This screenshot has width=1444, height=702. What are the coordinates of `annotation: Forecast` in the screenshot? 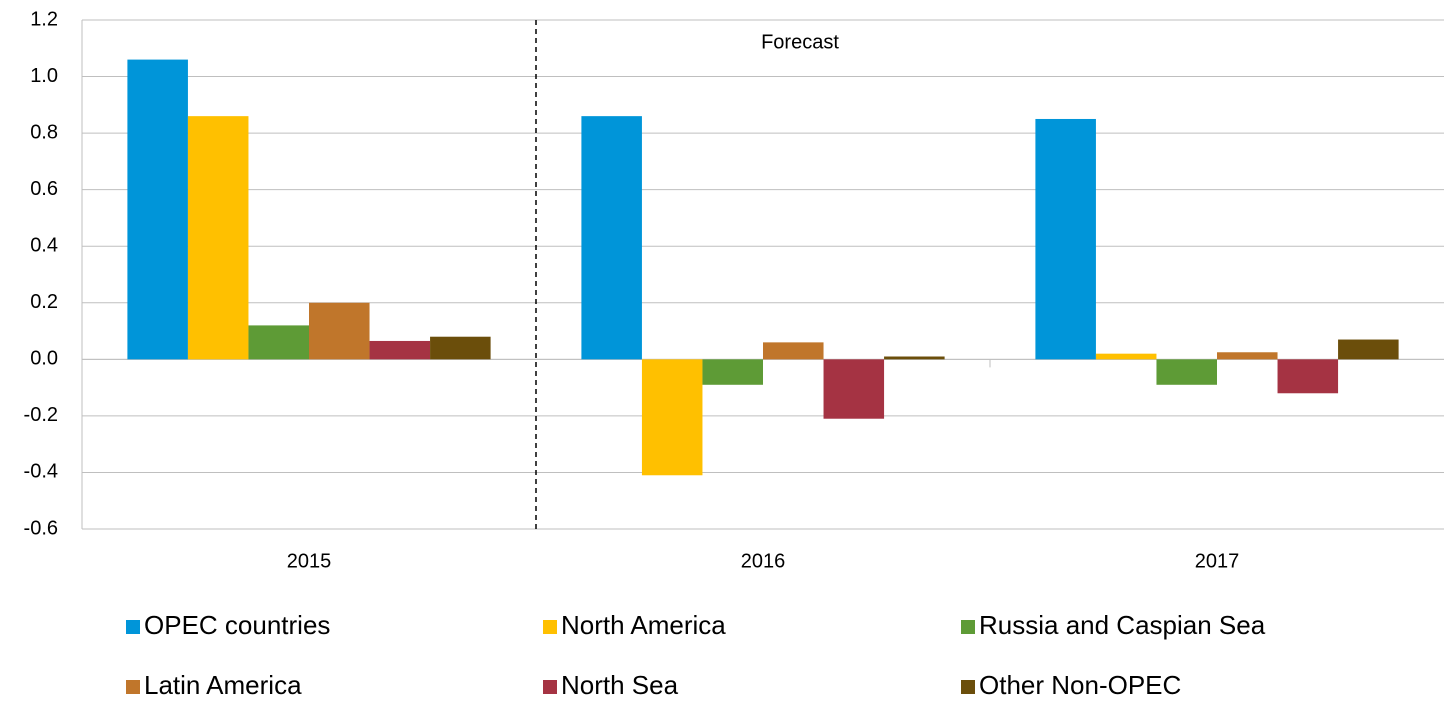 It's located at (800, 42).